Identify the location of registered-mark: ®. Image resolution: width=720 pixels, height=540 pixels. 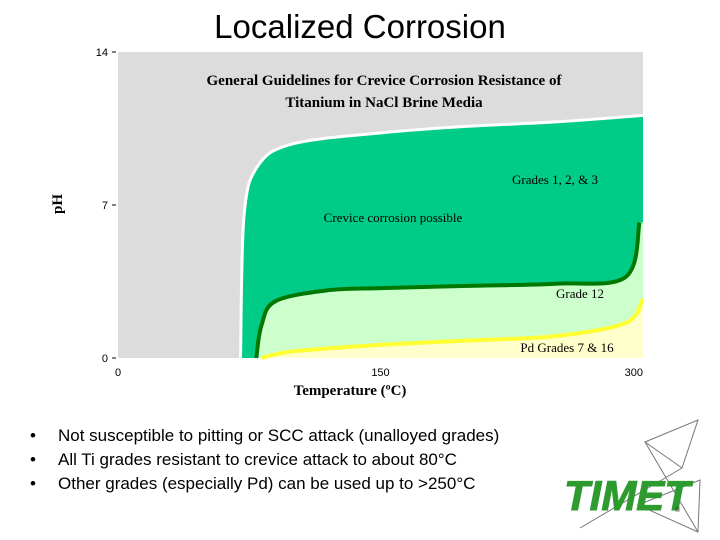
(678, 510).